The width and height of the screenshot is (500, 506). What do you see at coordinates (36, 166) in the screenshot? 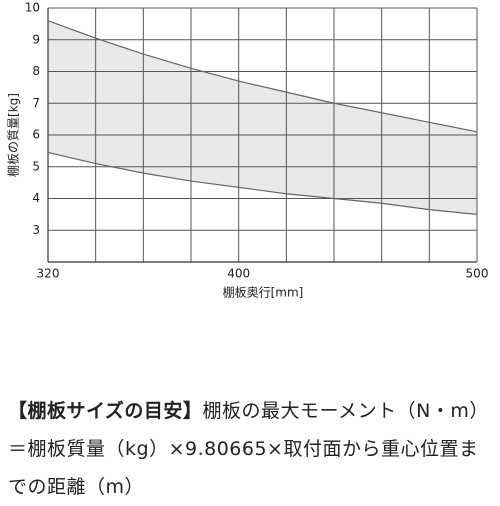
I see `y-tick-label: 5` at bounding box center [36, 166].